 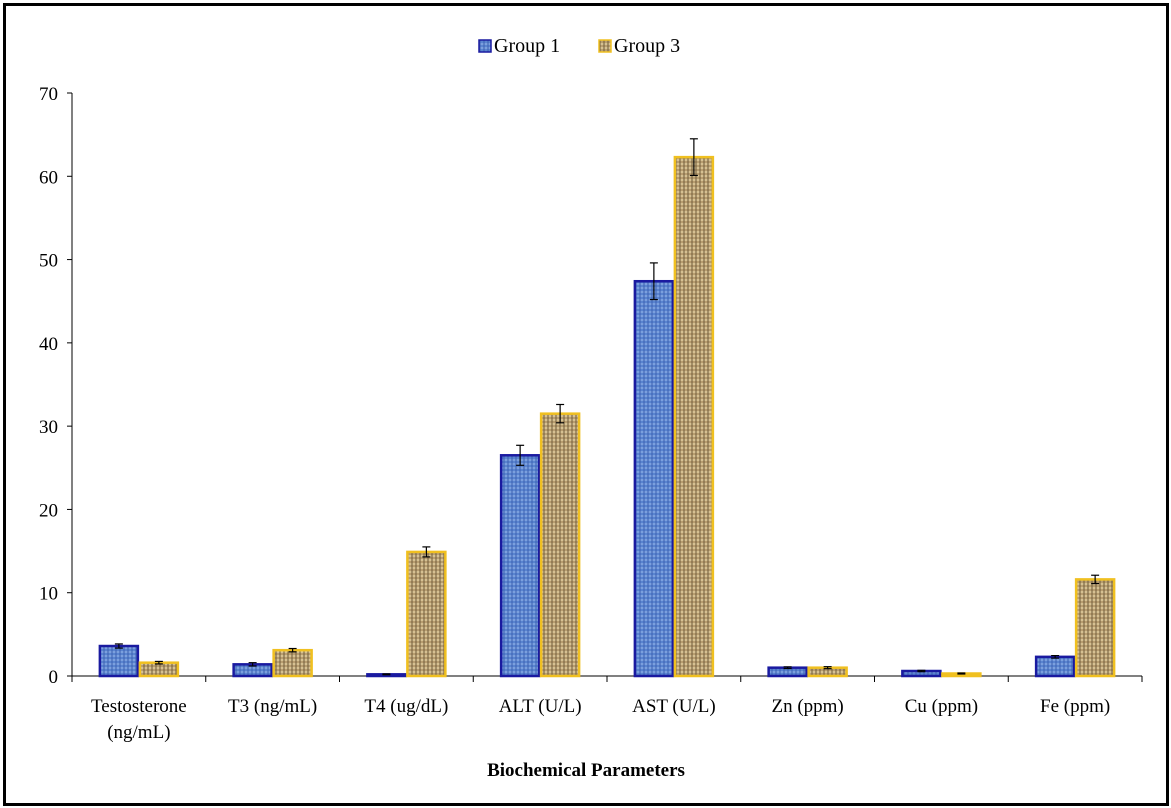 What do you see at coordinates (139, 719) in the screenshot?
I see `category-label: Testosterone (ng/mL)` at bounding box center [139, 719].